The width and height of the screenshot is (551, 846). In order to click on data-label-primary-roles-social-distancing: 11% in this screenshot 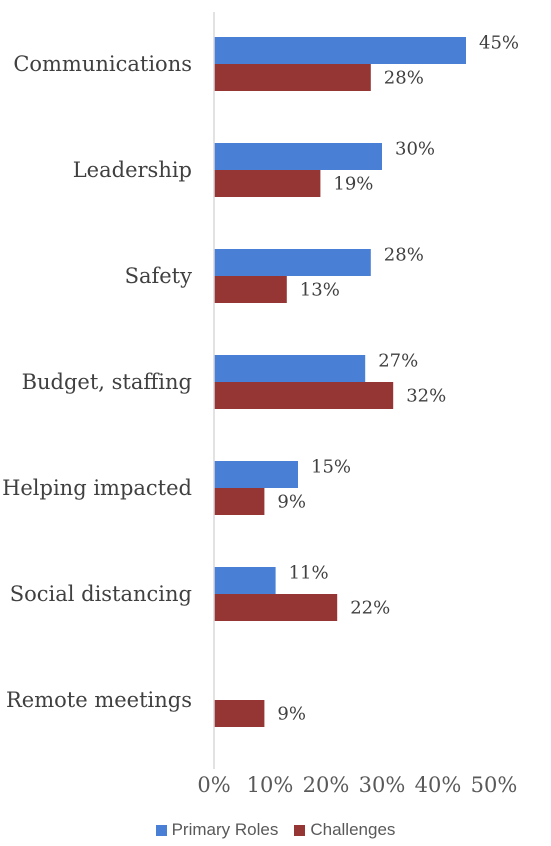, I will do `click(309, 573)`.